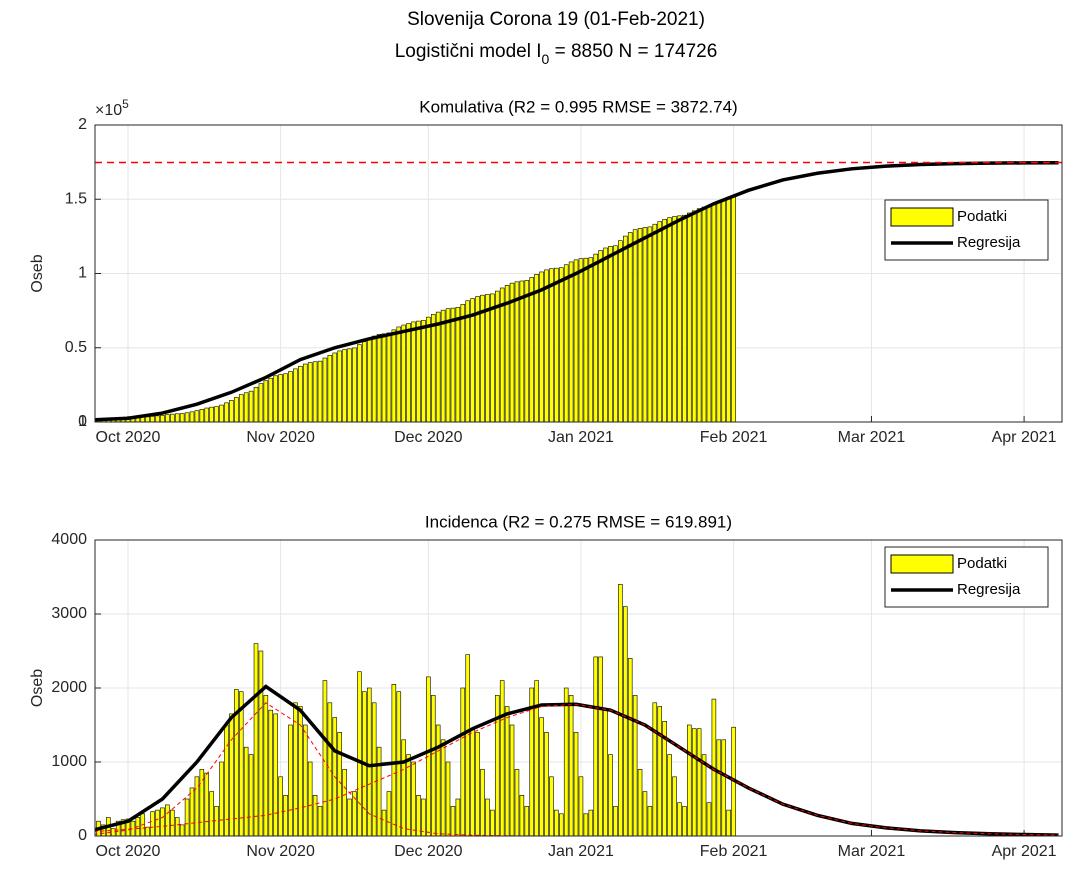  What do you see at coordinates (76, 198) in the screenshot?
I see `y-tick-label: 1.5` at bounding box center [76, 198].